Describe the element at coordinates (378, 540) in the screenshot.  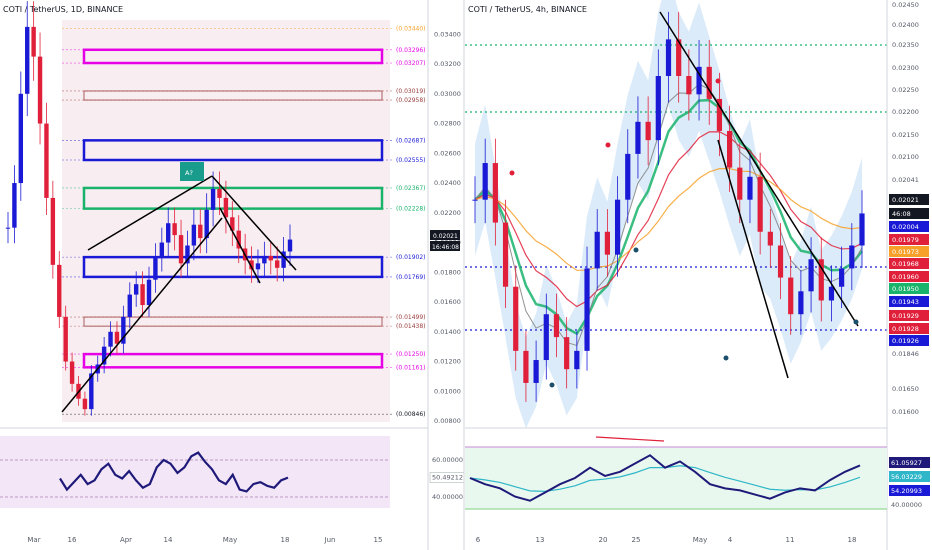
I see `left-x-tick: 15` at that location.